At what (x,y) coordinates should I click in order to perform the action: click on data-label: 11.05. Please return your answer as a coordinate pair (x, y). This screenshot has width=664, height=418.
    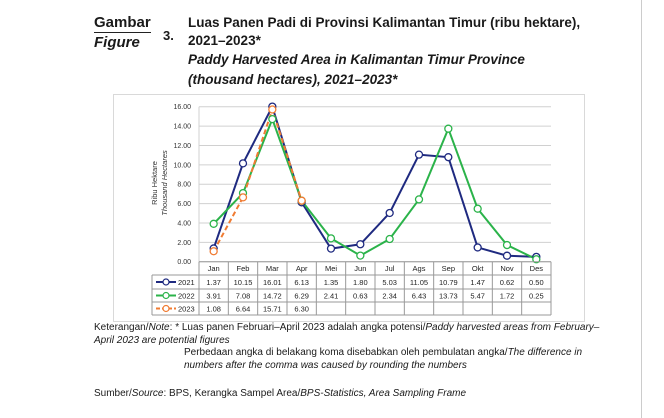
    Looking at the image, I should click on (419, 282).